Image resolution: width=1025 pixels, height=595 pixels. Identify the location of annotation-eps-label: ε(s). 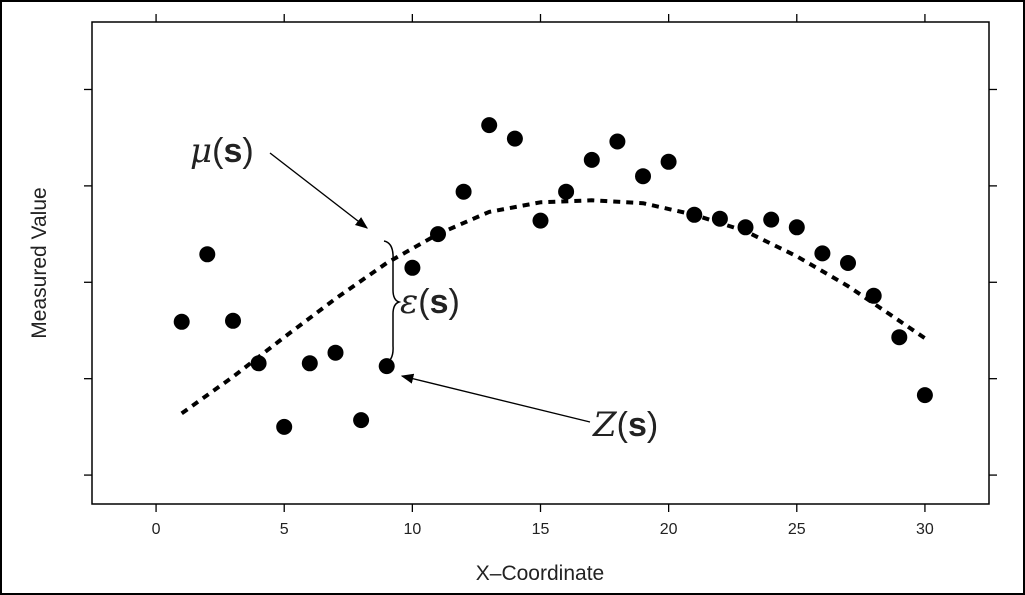
(430, 302).